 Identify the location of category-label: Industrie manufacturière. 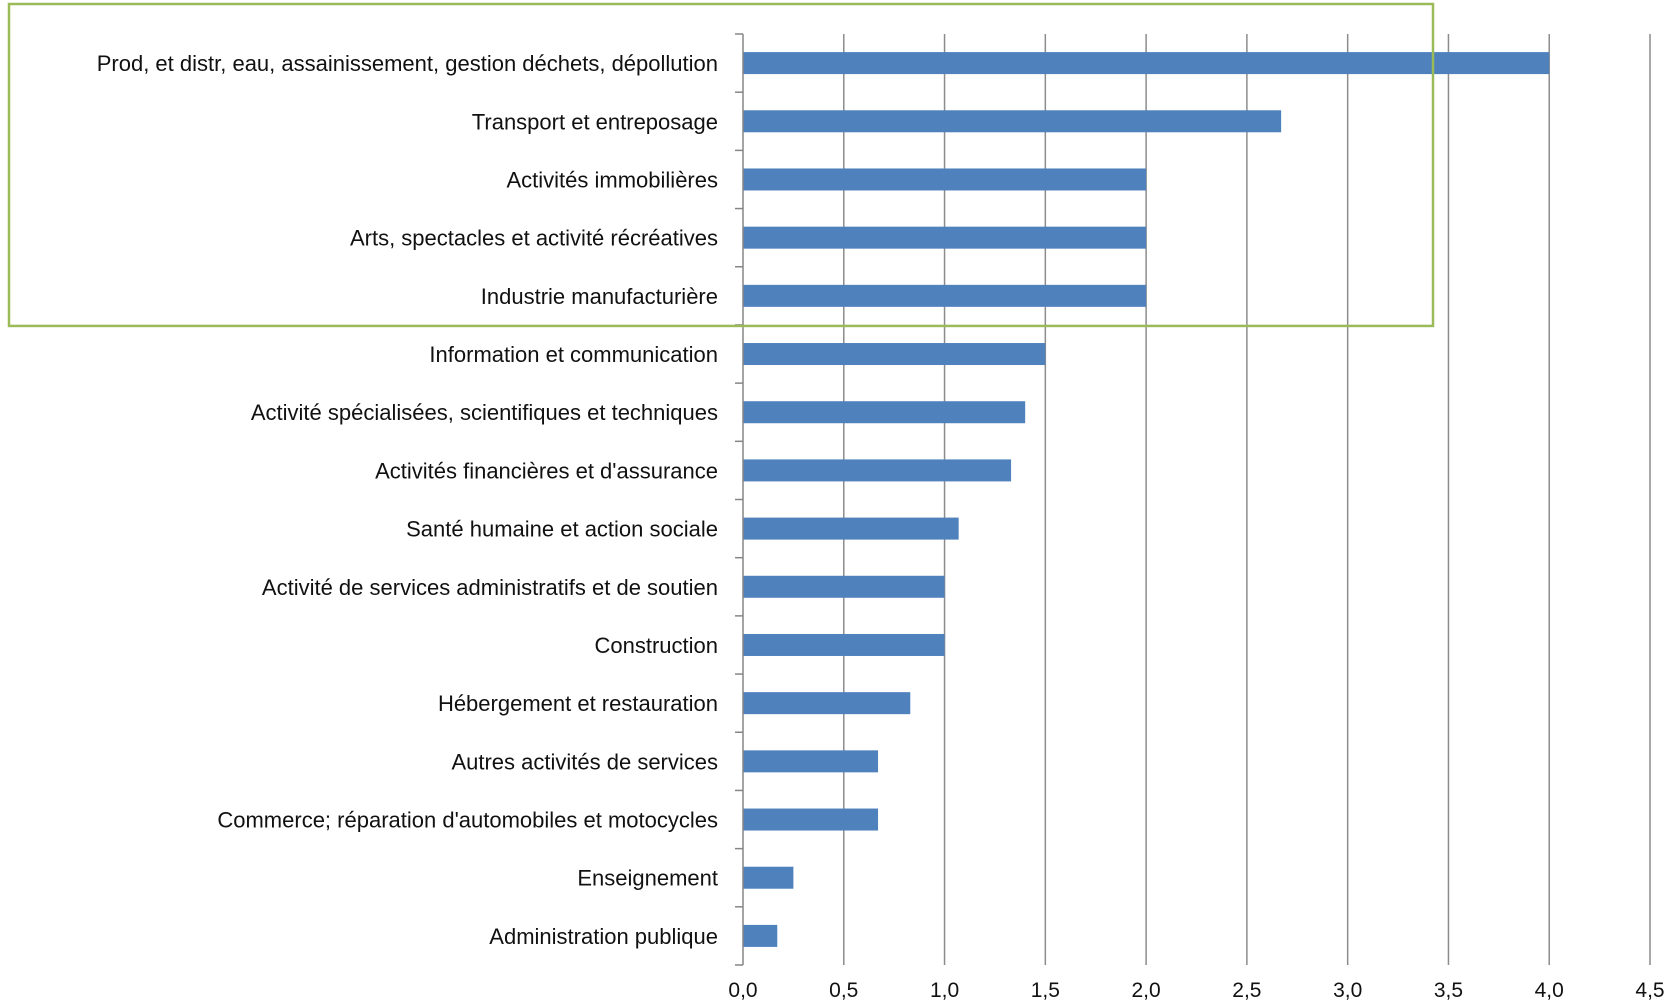
(599, 296).